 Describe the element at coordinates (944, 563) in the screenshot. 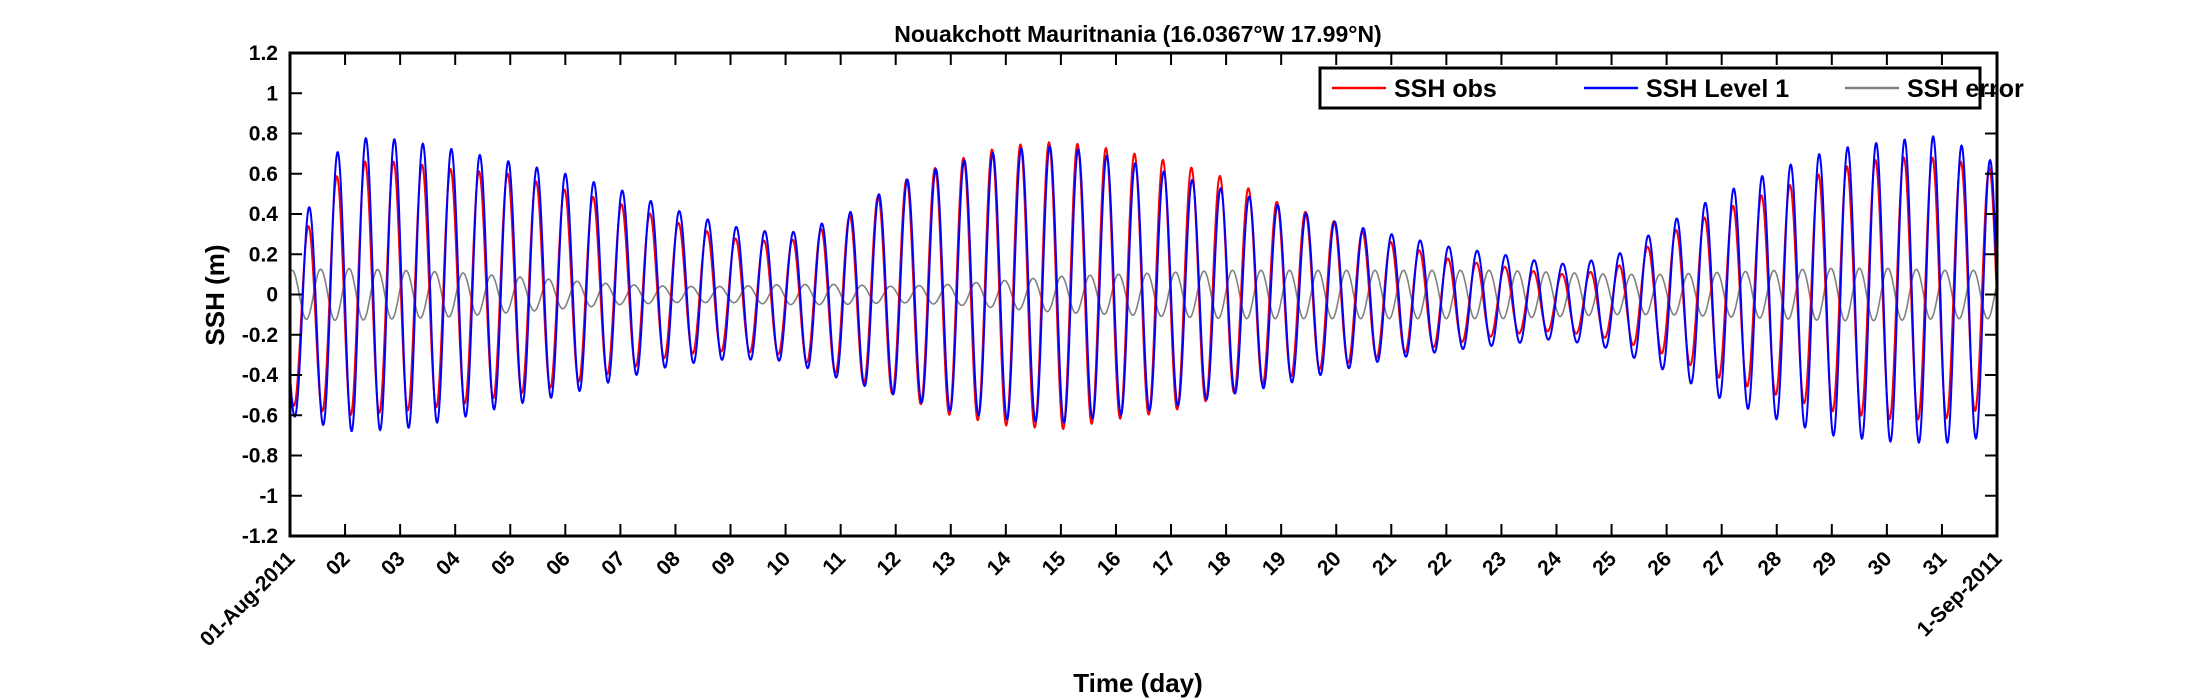

I see `x-tick-label: 13` at that location.